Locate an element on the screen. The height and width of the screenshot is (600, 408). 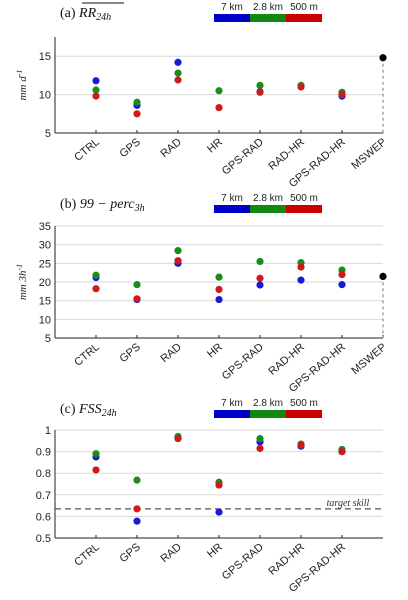
y-tick-label: 1 is located at coordinates (48, 431).